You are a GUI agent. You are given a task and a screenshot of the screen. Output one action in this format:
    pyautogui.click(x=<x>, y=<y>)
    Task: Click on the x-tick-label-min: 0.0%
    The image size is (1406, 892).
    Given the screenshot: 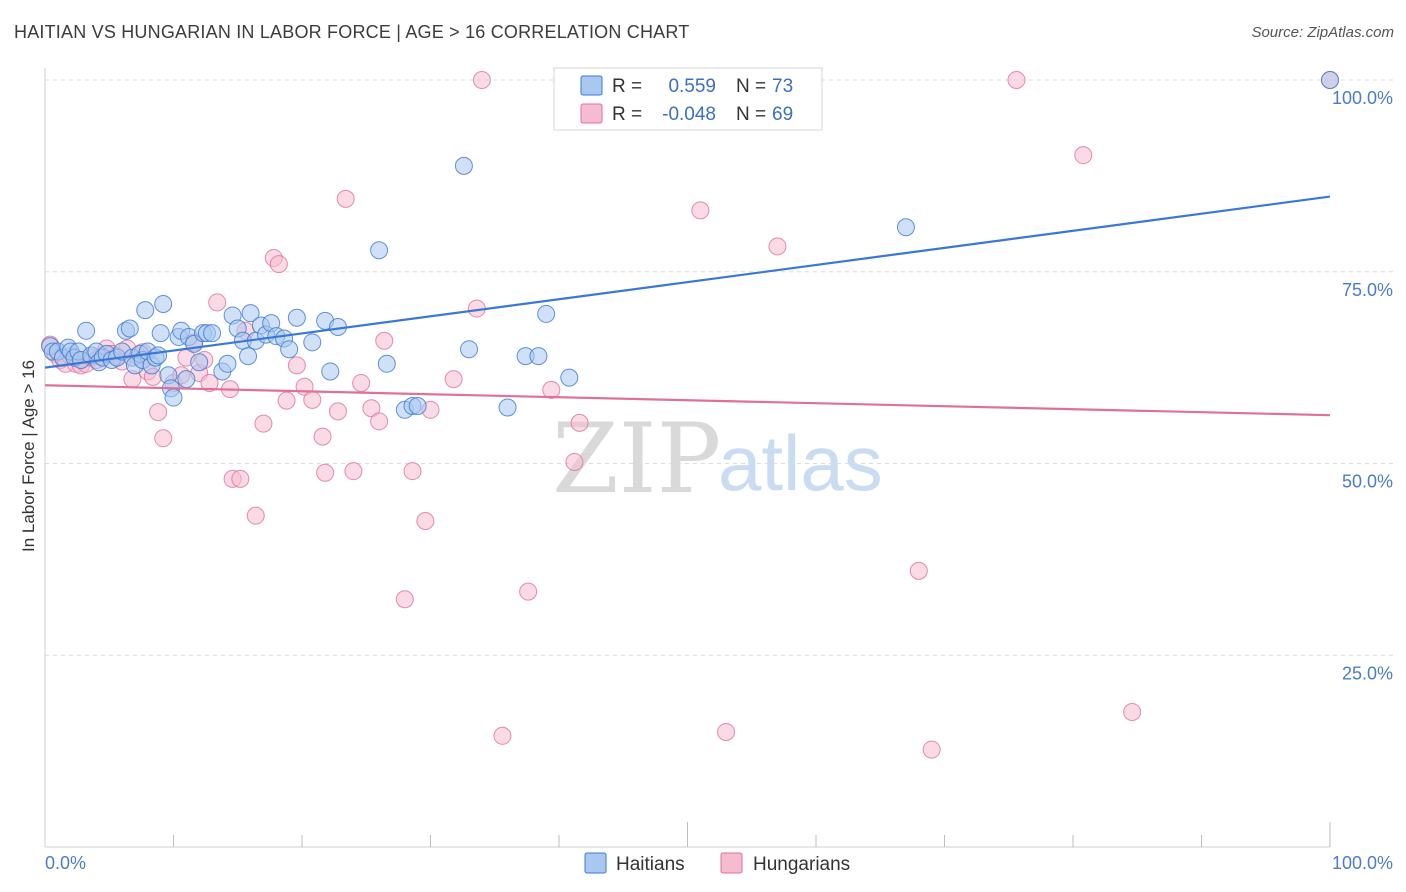 What is the action you would take?
    pyautogui.click(x=65, y=863)
    